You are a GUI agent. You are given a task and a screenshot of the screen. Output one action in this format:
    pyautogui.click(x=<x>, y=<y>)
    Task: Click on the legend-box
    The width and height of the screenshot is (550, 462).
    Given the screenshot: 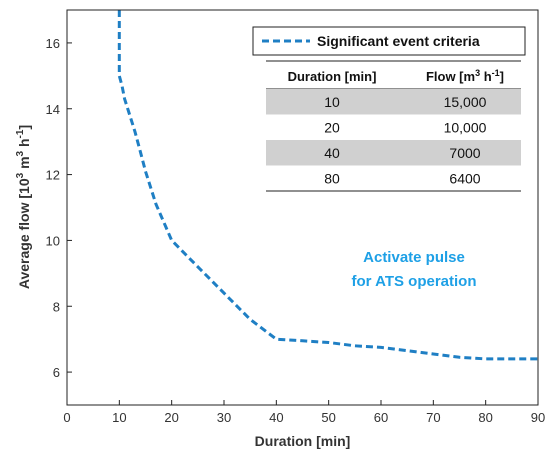 What is the action you would take?
    pyautogui.click(x=389, y=41)
    